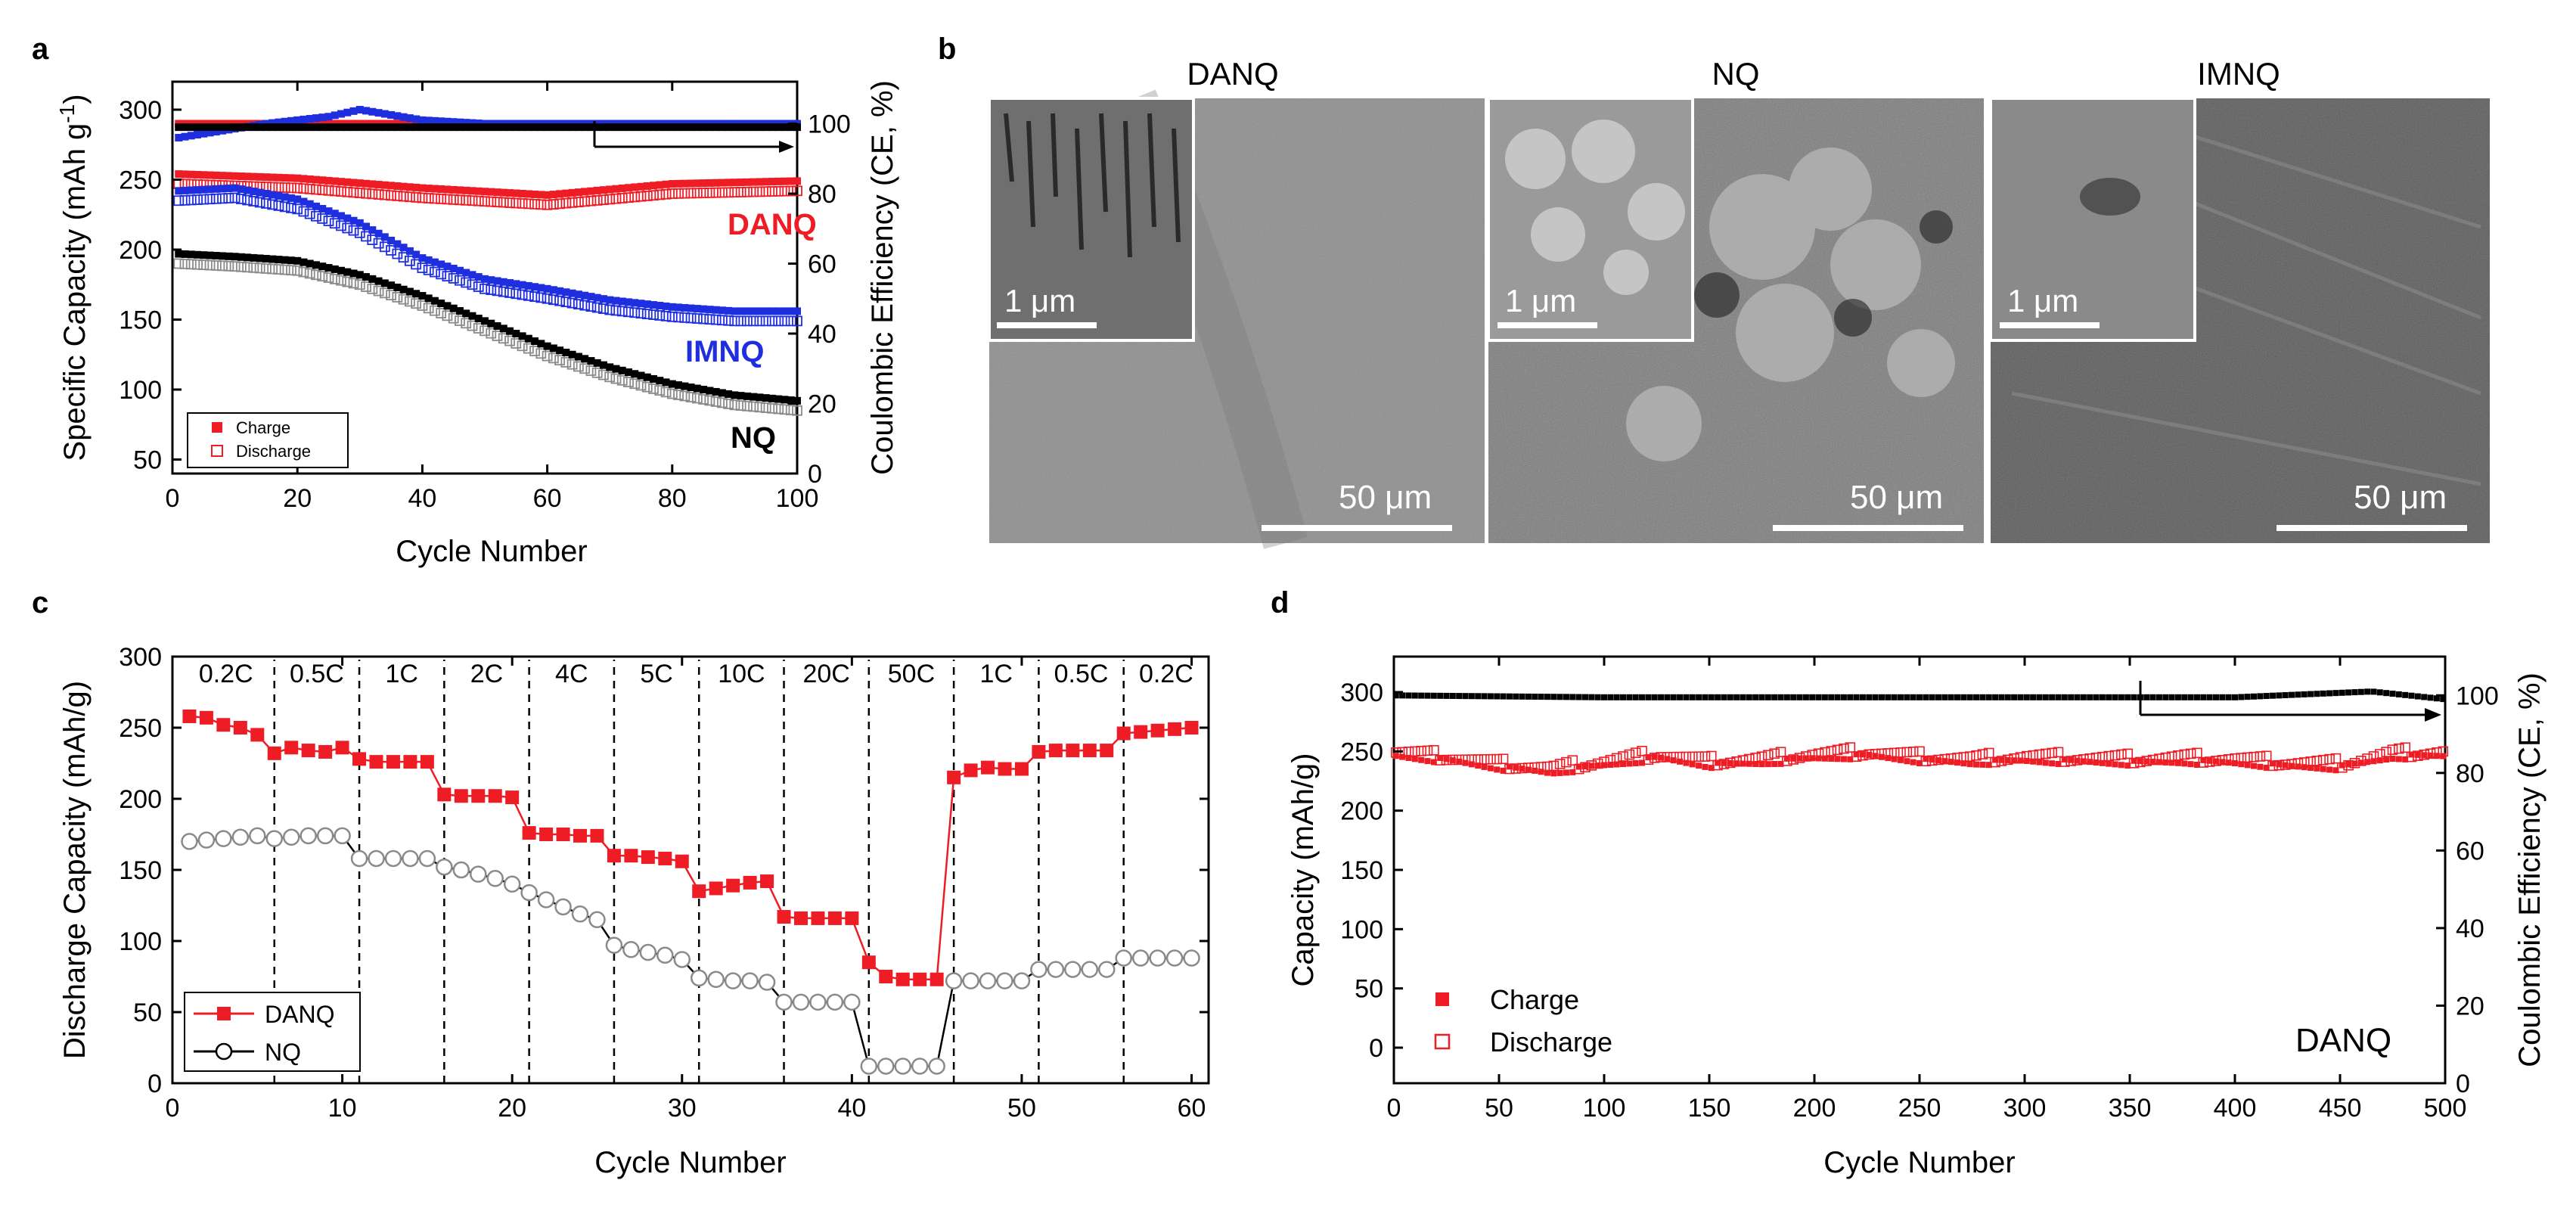 The width and height of the screenshot is (2576, 1205). I want to click on sem-imnq-inset-feature, so click(2110, 197).